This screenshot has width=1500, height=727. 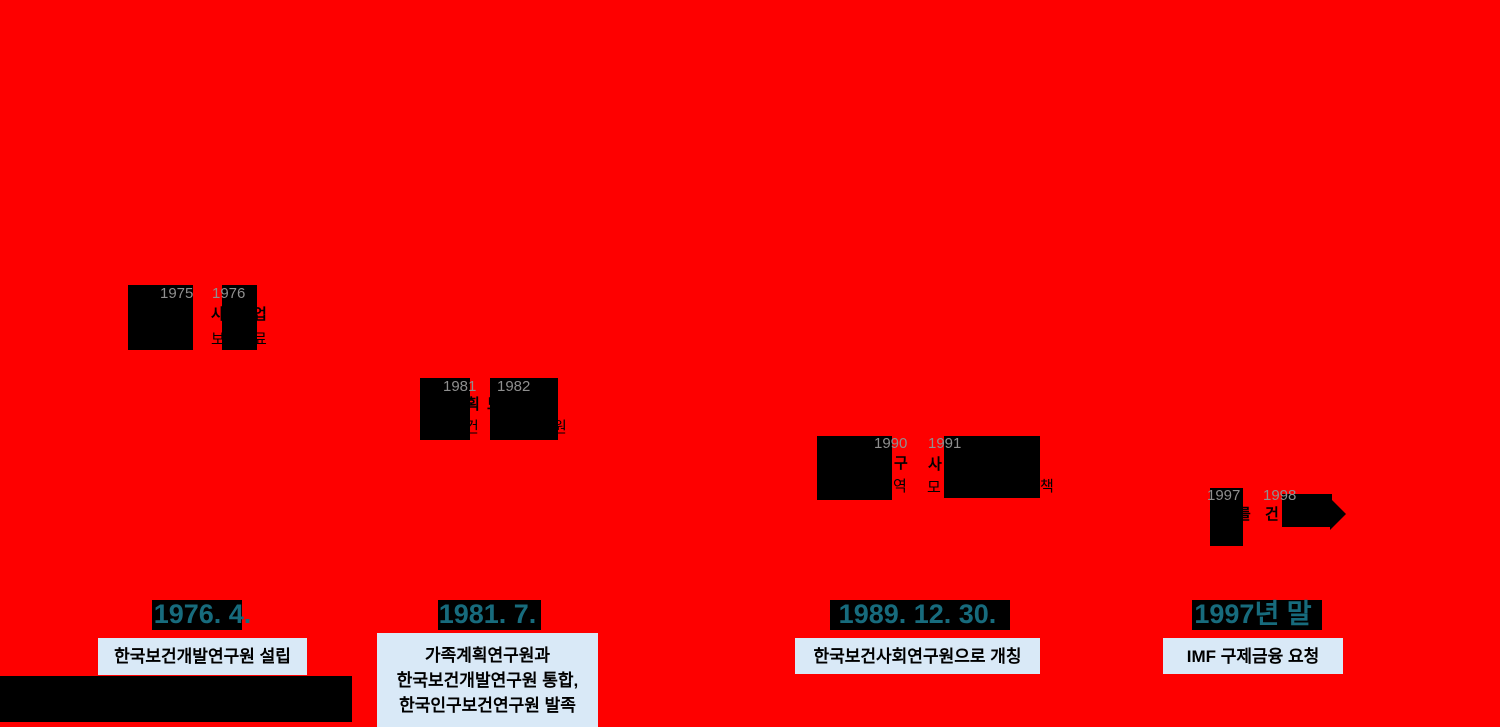 What do you see at coordinates (945, 443) in the screenshot?
I see `year-label-1991: 1991` at bounding box center [945, 443].